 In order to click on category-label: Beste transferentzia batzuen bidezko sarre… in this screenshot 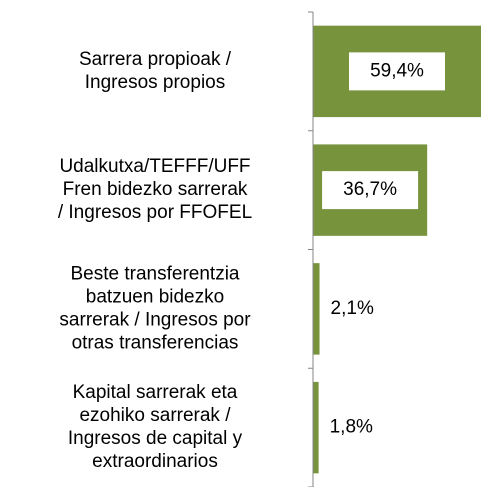, I will do `click(155, 308)`.